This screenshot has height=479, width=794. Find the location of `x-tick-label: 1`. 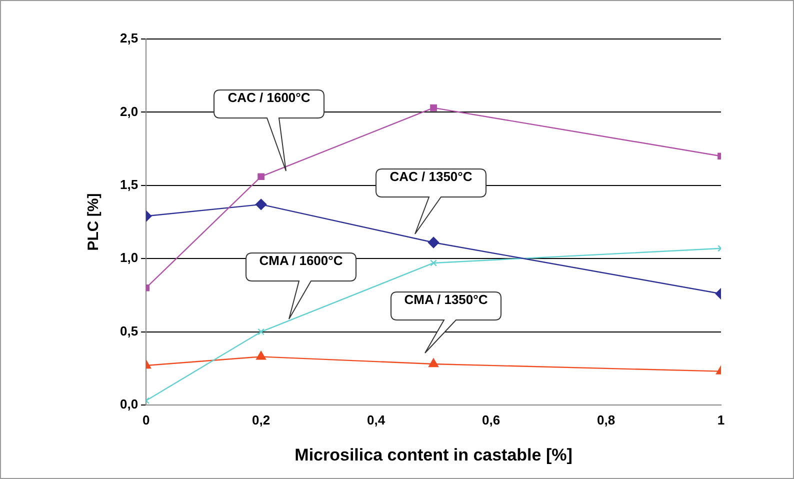

x-tick-label: 1 is located at coordinates (721, 420).